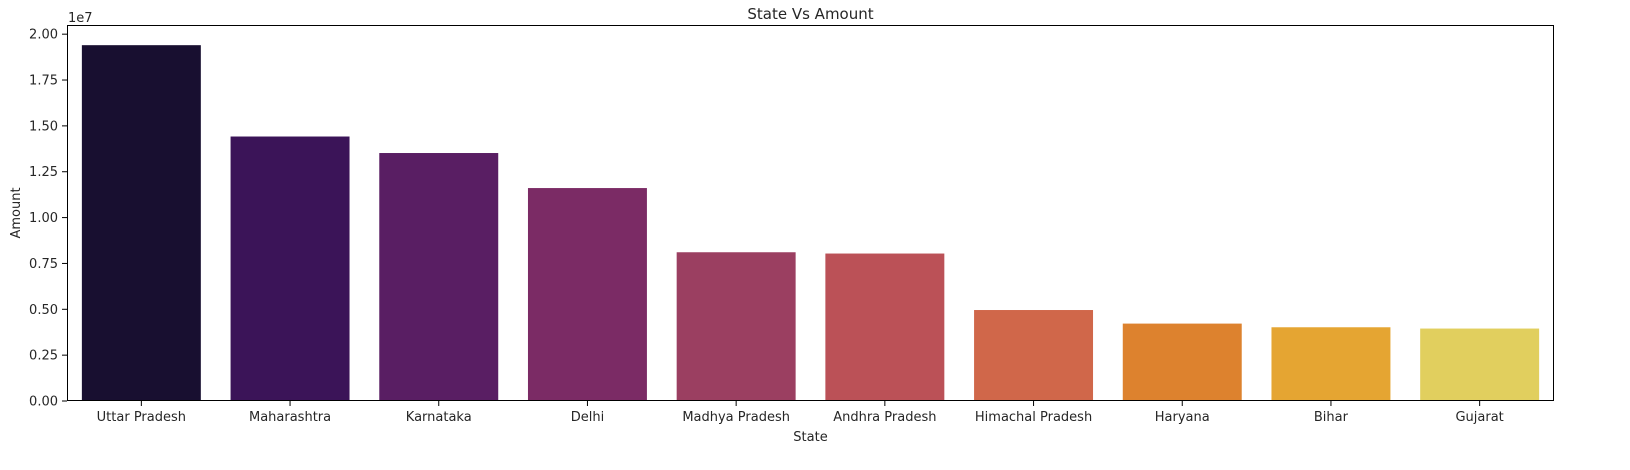  What do you see at coordinates (810, 437) in the screenshot?
I see `x-axis-label: State` at bounding box center [810, 437].